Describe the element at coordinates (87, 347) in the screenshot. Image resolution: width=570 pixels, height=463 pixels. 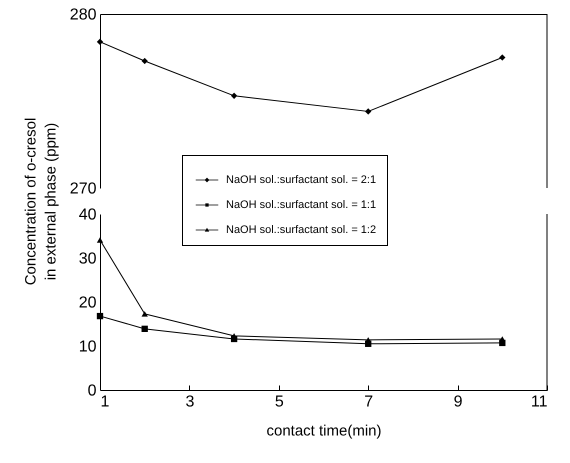
I see `y-tick-label: 10` at that location.